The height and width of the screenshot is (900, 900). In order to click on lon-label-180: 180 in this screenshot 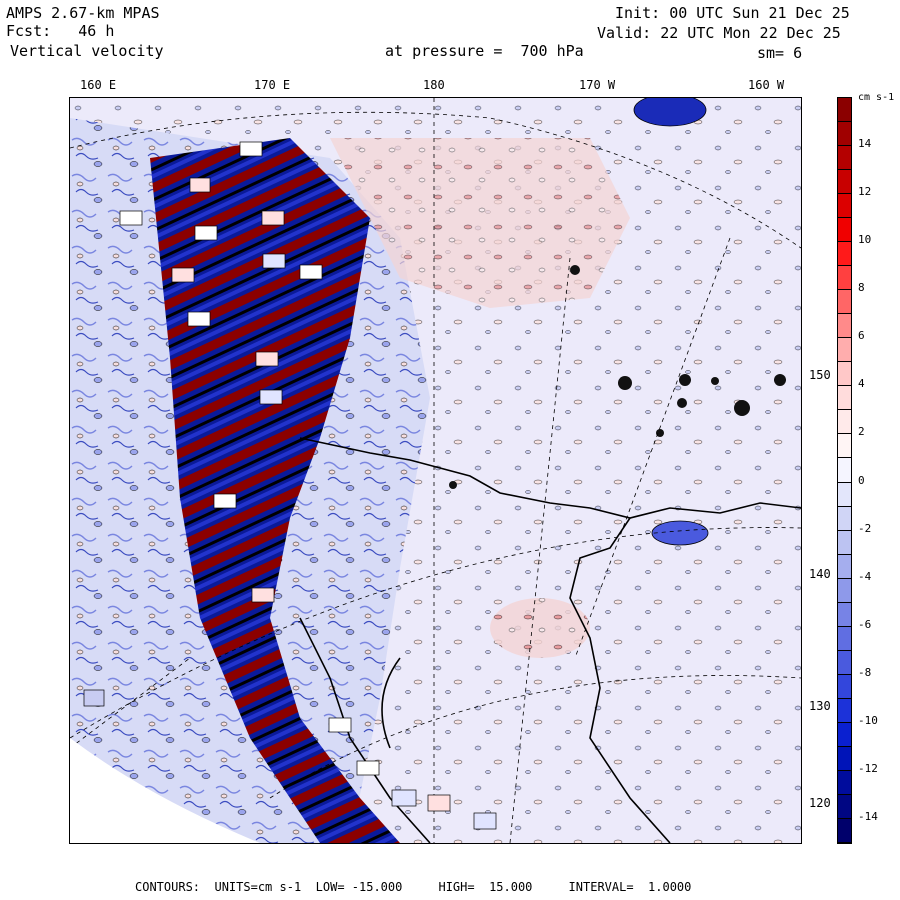, I will do `click(434, 85)`.